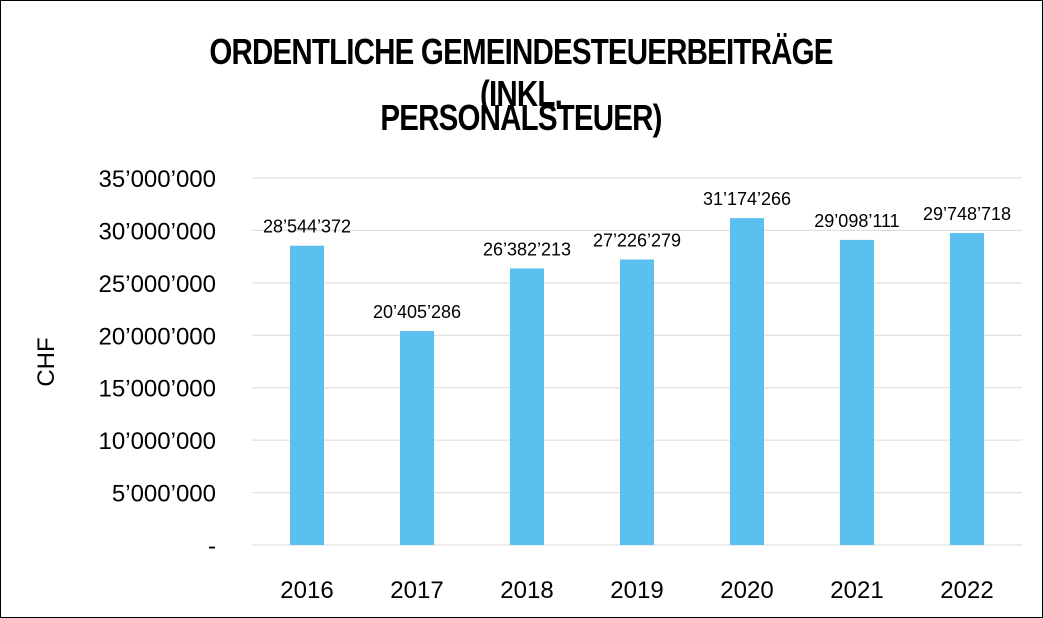 Image resolution: width=1043 pixels, height=618 pixels. What do you see at coordinates (157, 179) in the screenshot?
I see `y-tick-label: 35’000’000` at bounding box center [157, 179].